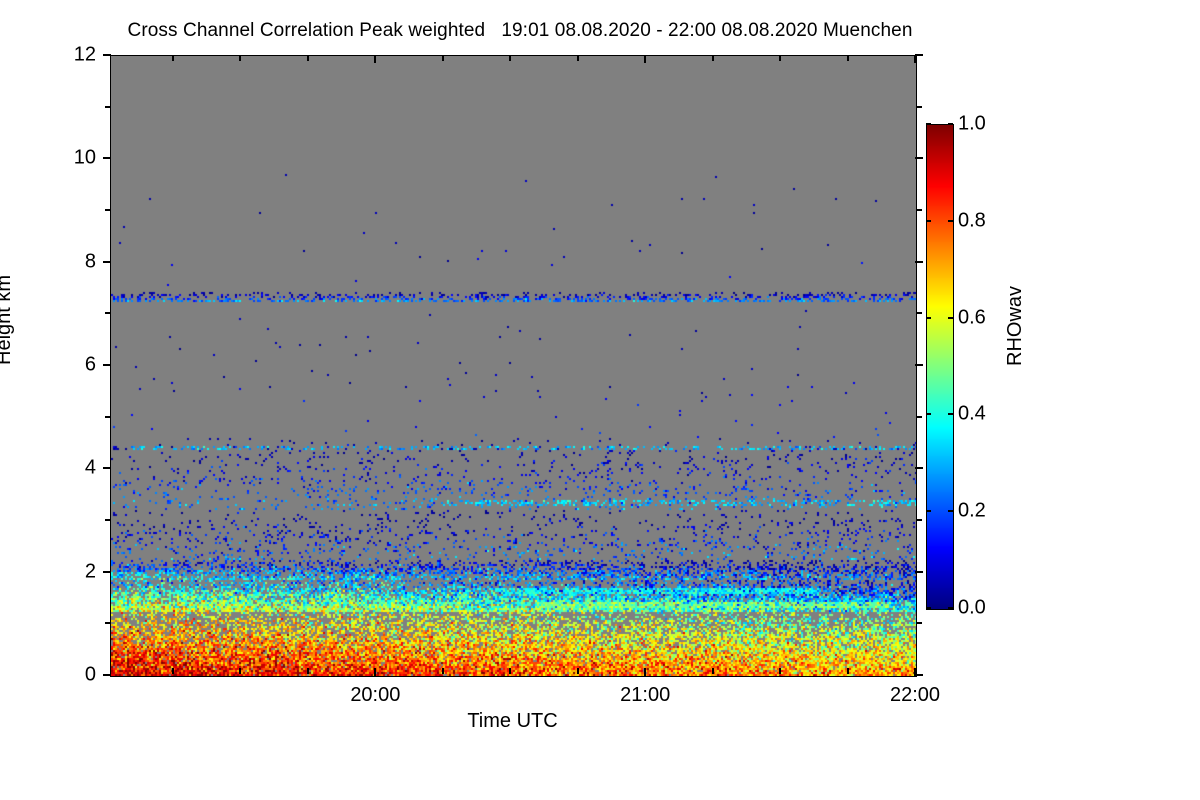 The height and width of the screenshot is (800, 1200). Describe the element at coordinates (90, 261) in the screenshot. I see `y-tick-label: 8` at that location.